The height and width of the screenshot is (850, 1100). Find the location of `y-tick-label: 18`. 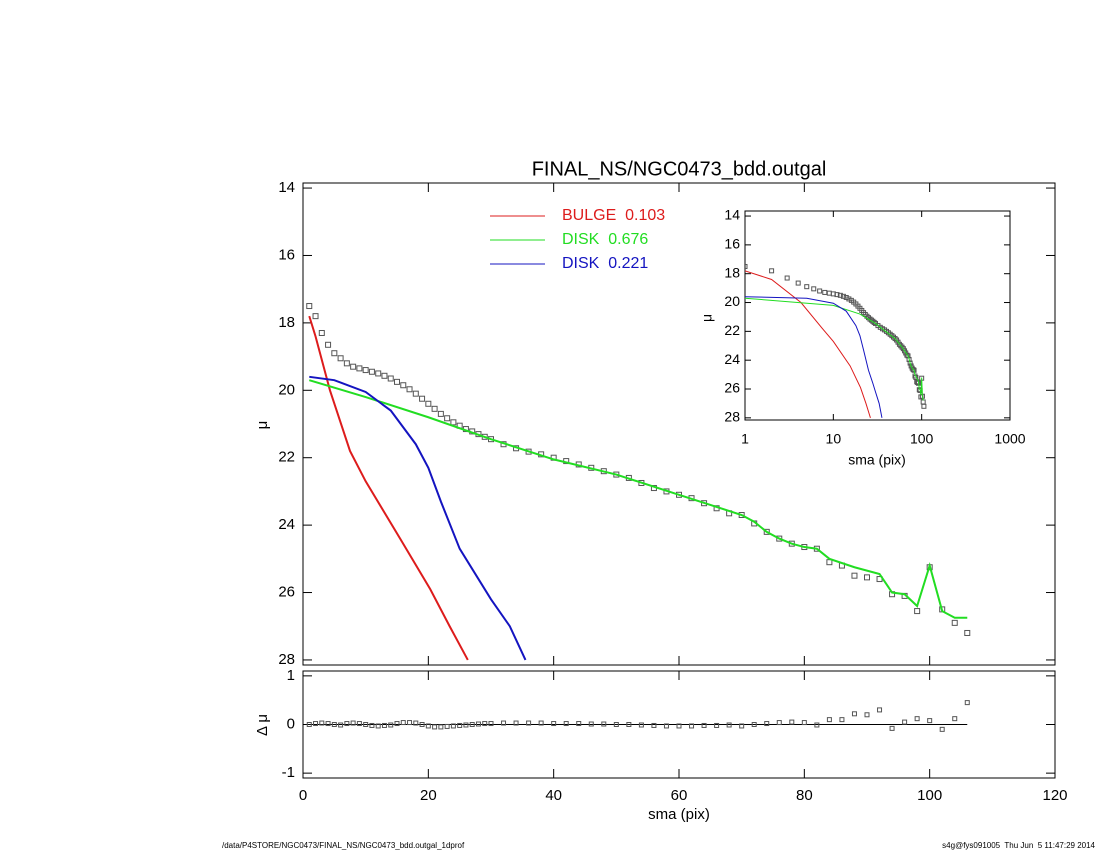

y-tick-label: 18 is located at coordinates (732, 272).